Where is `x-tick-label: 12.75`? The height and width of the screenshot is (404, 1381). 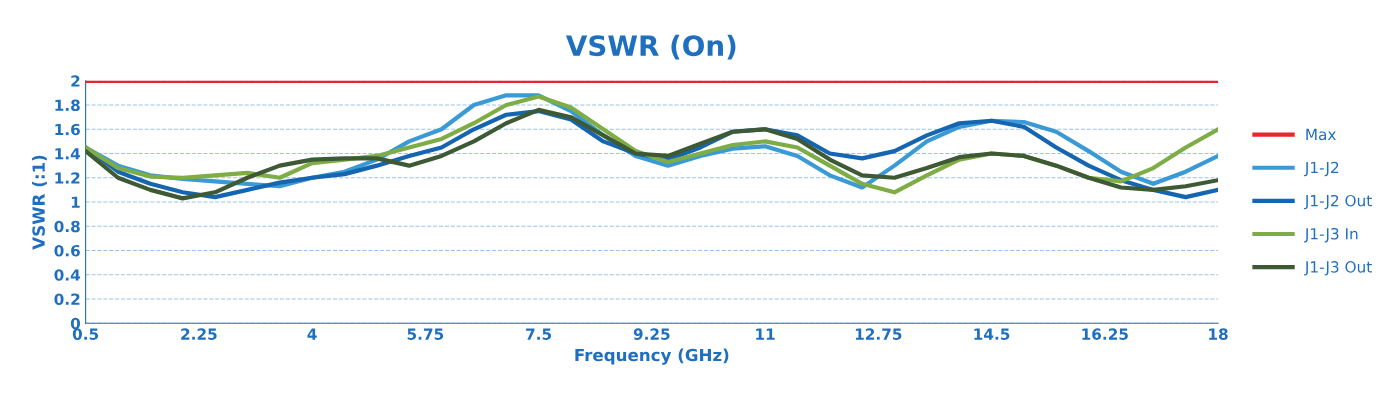
x-tick-label: 12.75 is located at coordinates (878, 334).